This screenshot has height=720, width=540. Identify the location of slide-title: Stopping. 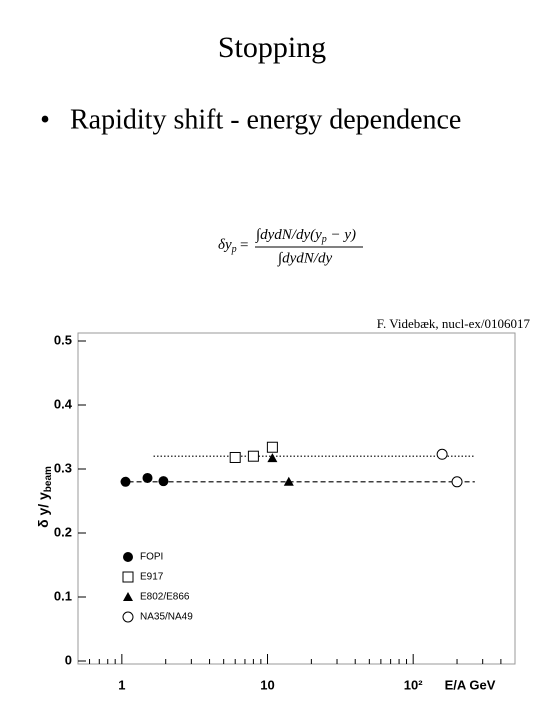
(272, 47).